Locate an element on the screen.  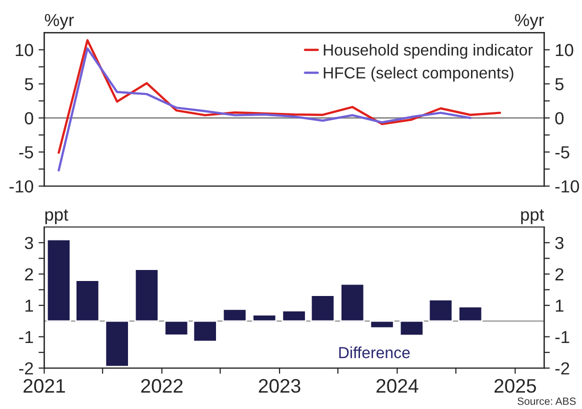
y2-tick-label: -1 is located at coordinates (562, 337).